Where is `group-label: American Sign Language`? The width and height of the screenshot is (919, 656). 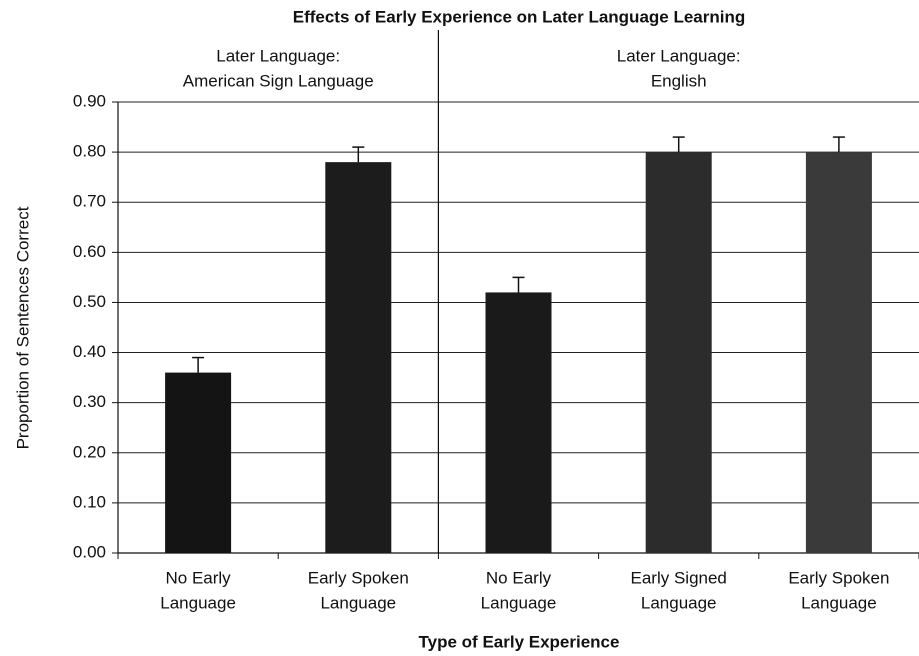
group-label: American Sign Language is located at coordinates (278, 80).